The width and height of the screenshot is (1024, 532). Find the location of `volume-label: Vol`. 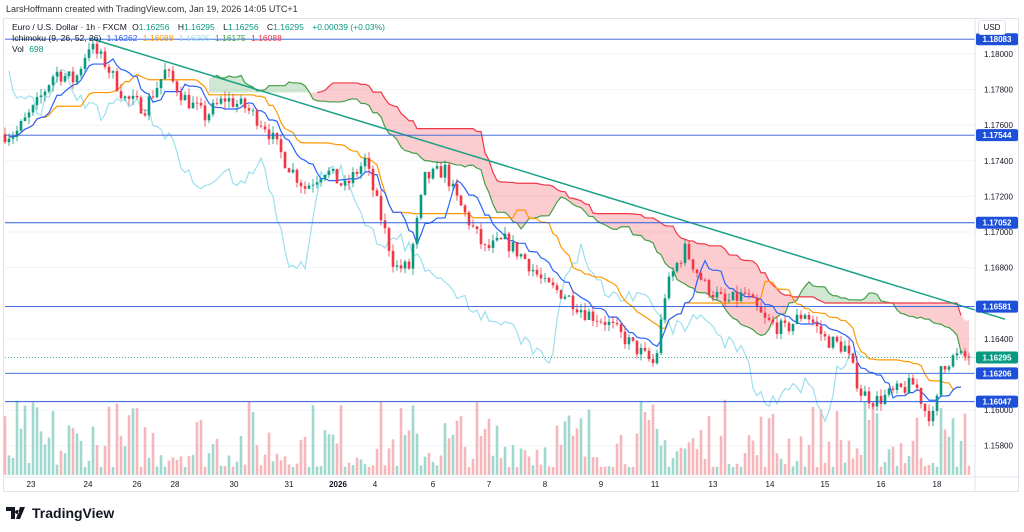

volume-label: Vol is located at coordinates (18, 49).